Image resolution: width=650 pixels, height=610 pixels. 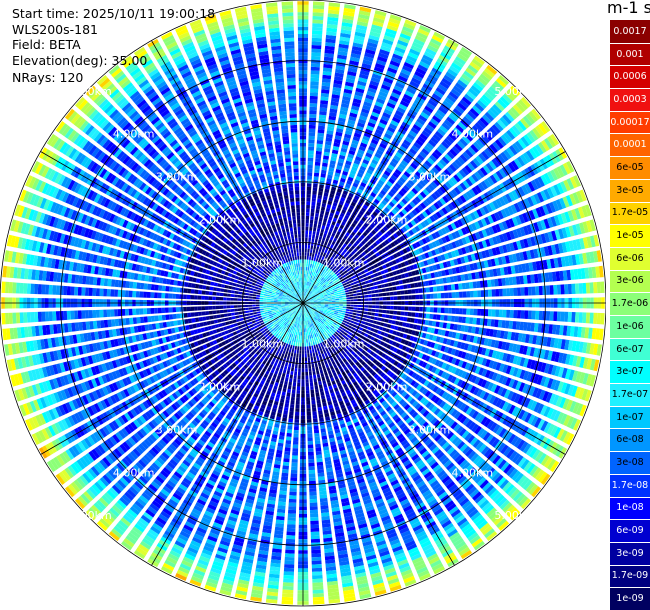 I want to click on colorbar-tick-label: 1e-05, so click(x=630, y=236).